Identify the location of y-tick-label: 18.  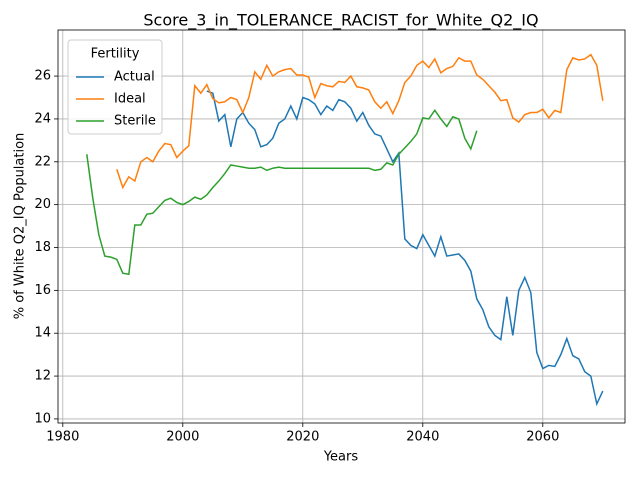
(42, 247).